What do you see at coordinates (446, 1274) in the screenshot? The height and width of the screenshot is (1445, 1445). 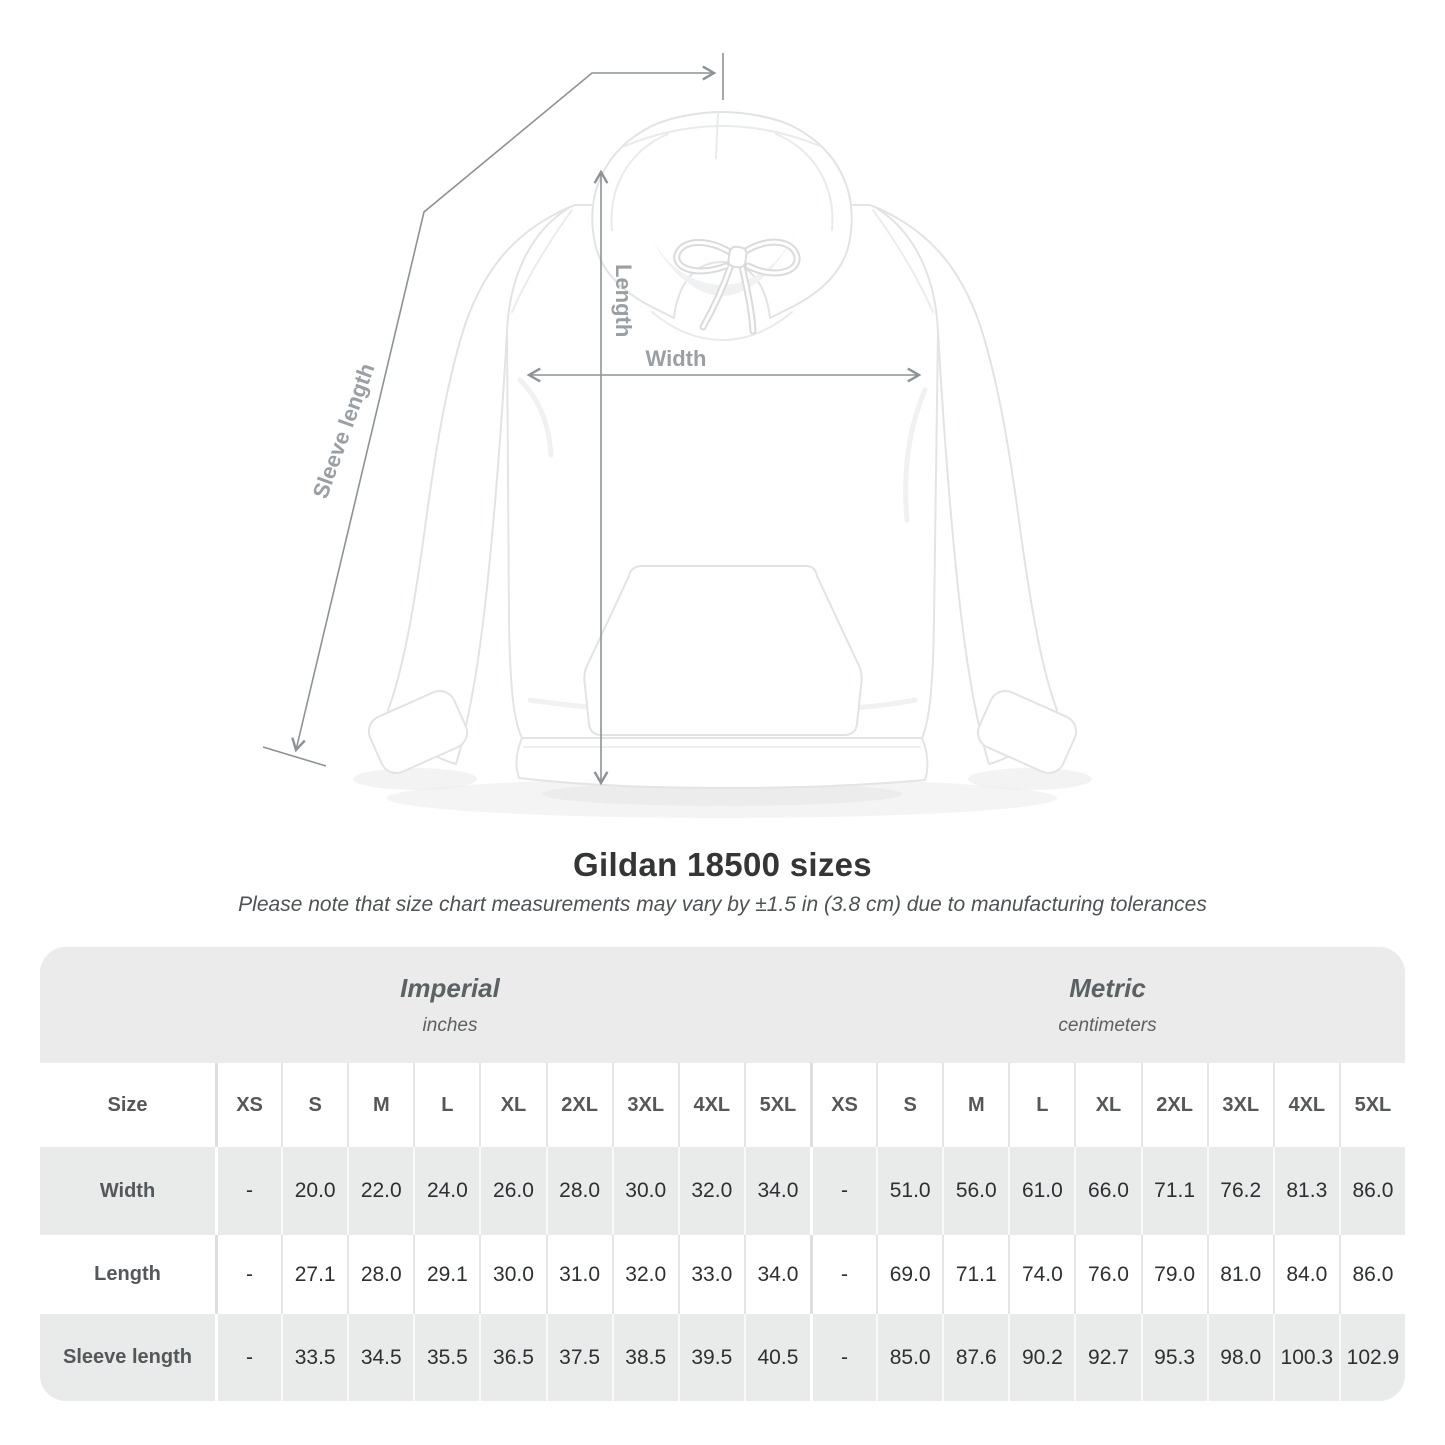 I see `table-cell: 29.1` at bounding box center [446, 1274].